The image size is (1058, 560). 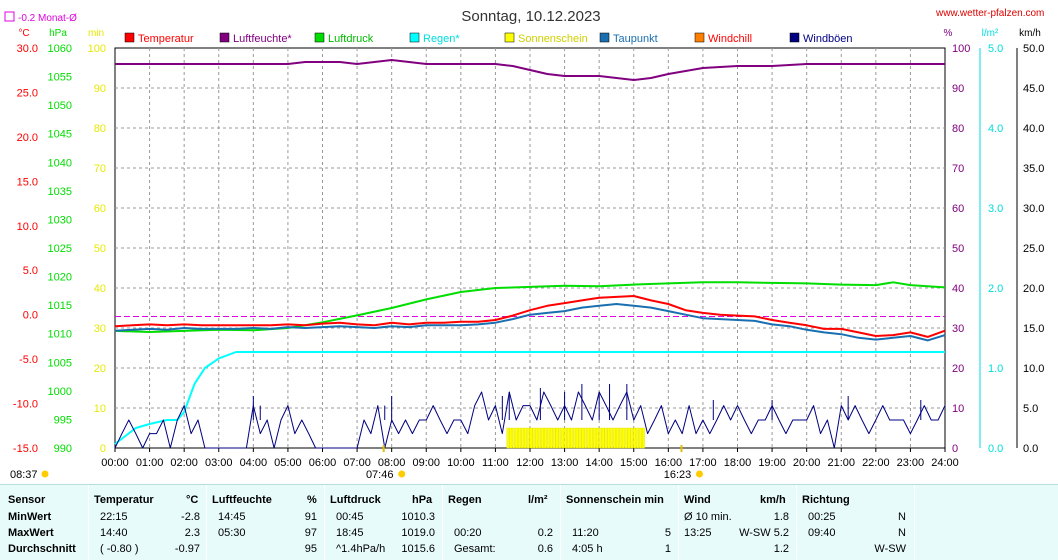 I want to click on x-tick-label: 24:00, so click(x=945, y=463).